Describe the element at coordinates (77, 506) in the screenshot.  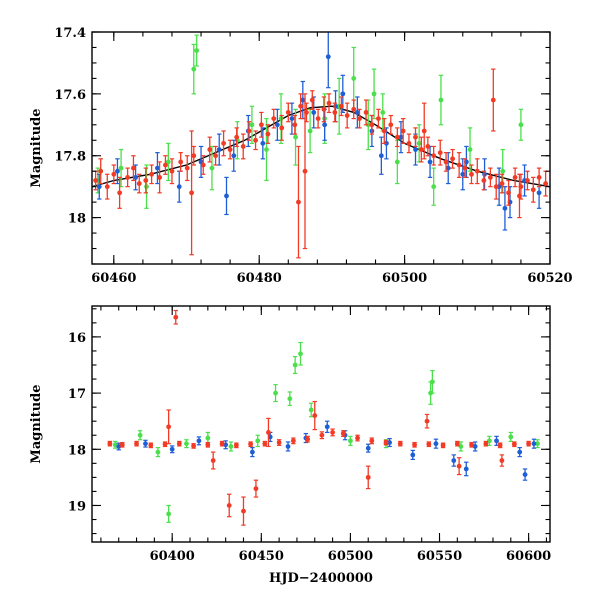
I see `bottom-y-tick-label: 19` at that location.